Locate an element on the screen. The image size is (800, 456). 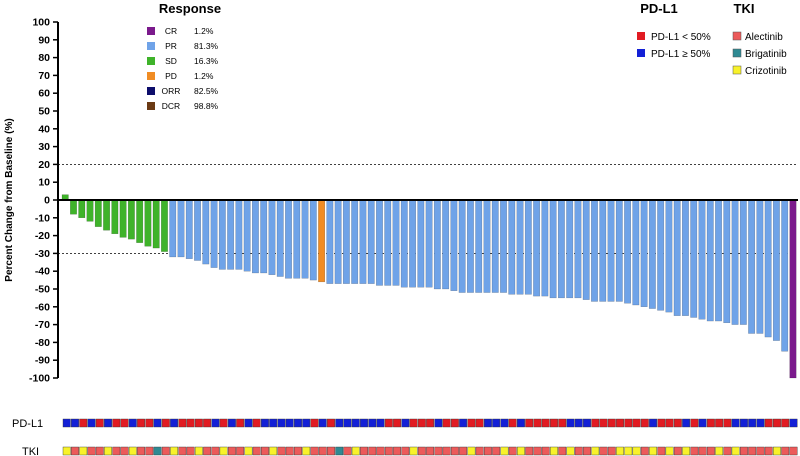
response-legend-percent: 82.5% is located at coordinates (206, 91).